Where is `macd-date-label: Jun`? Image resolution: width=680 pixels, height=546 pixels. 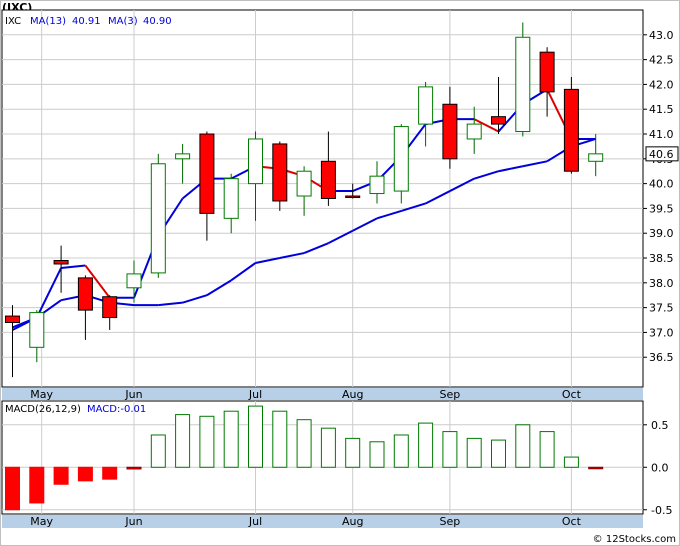
macd-date-label: Jun is located at coordinates (133, 521).